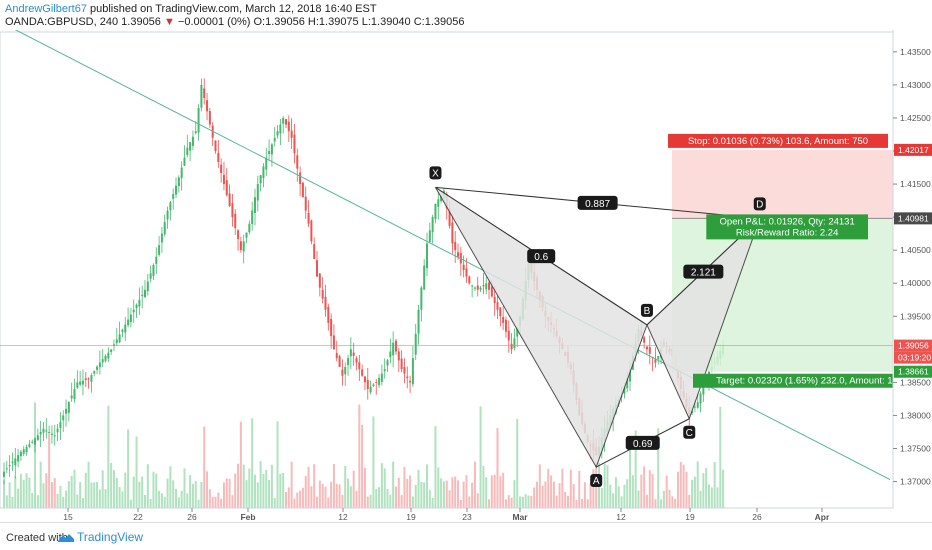 The width and height of the screenshot is (932, 550). I want to click on time-tick-label: Mar, so click(520, 517).